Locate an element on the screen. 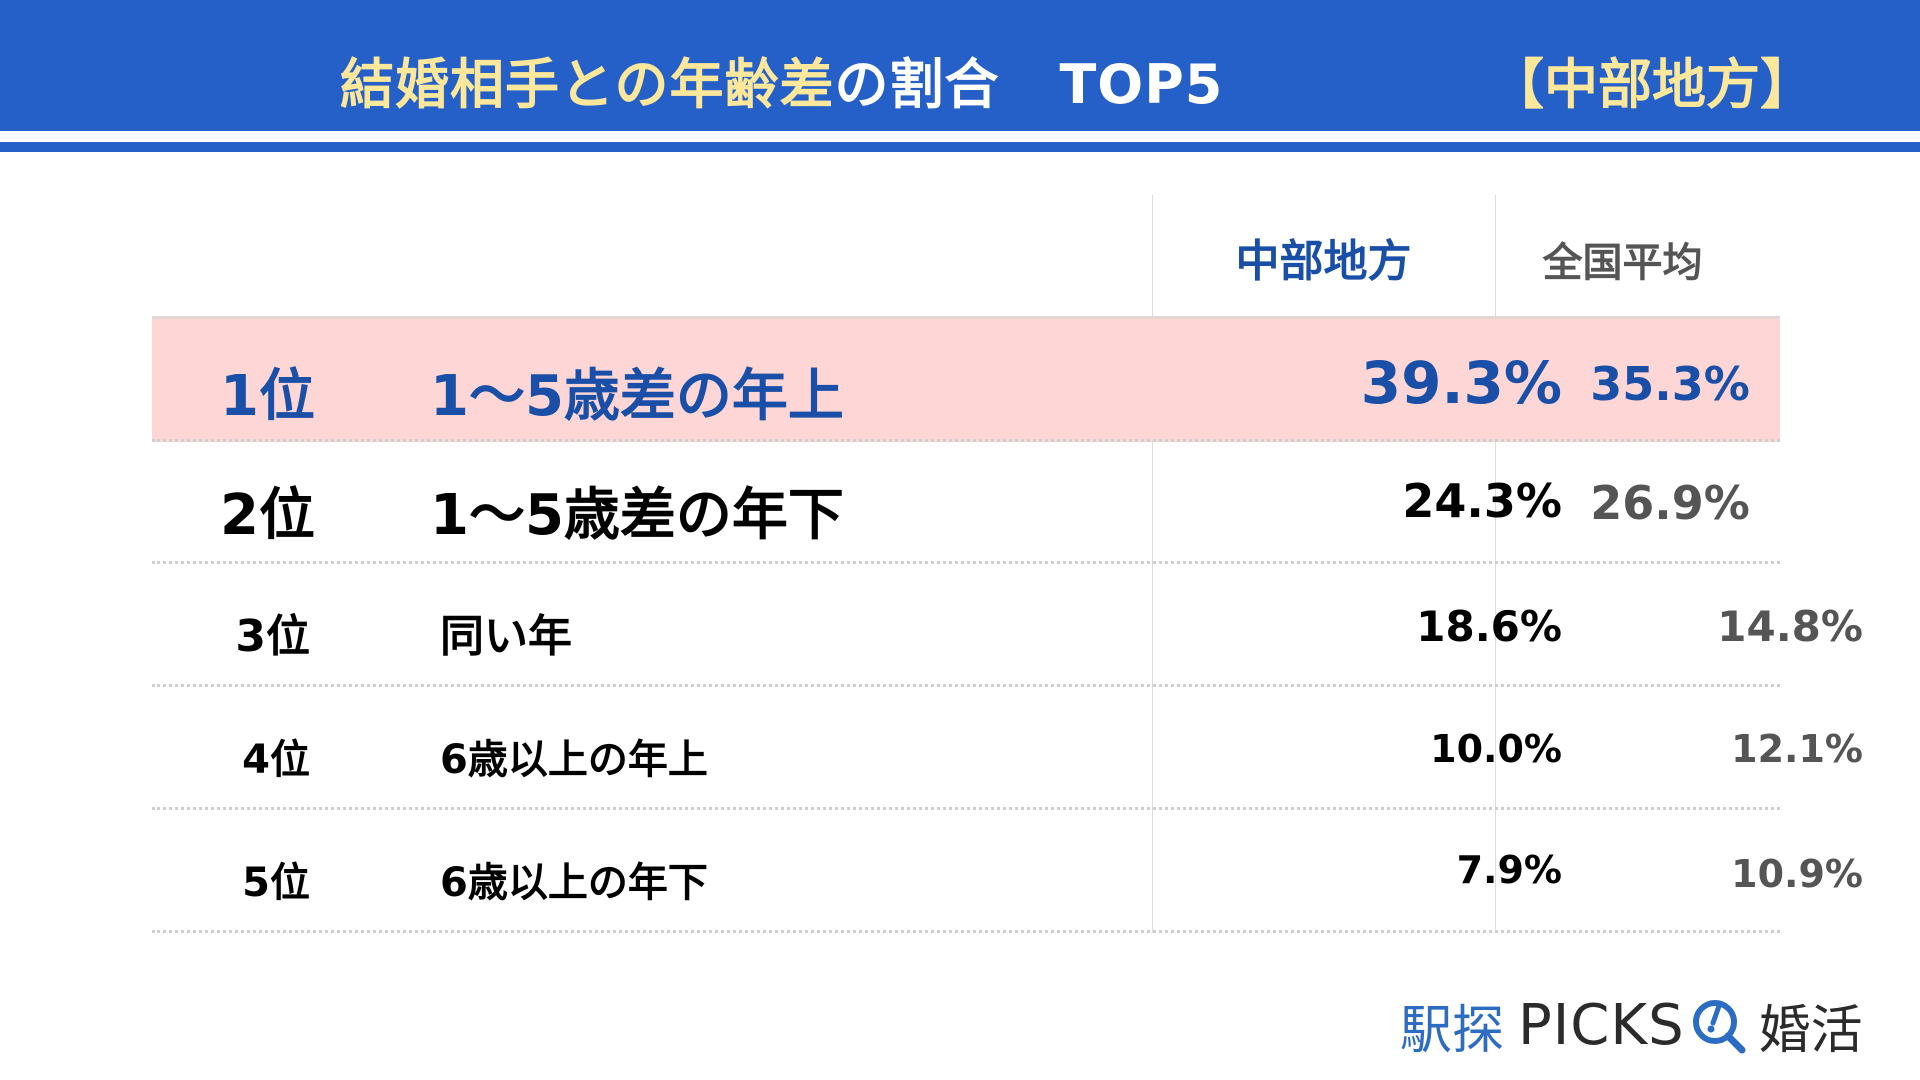  row-label: 6歳以上の年上 is located at coordinates (574, 760).